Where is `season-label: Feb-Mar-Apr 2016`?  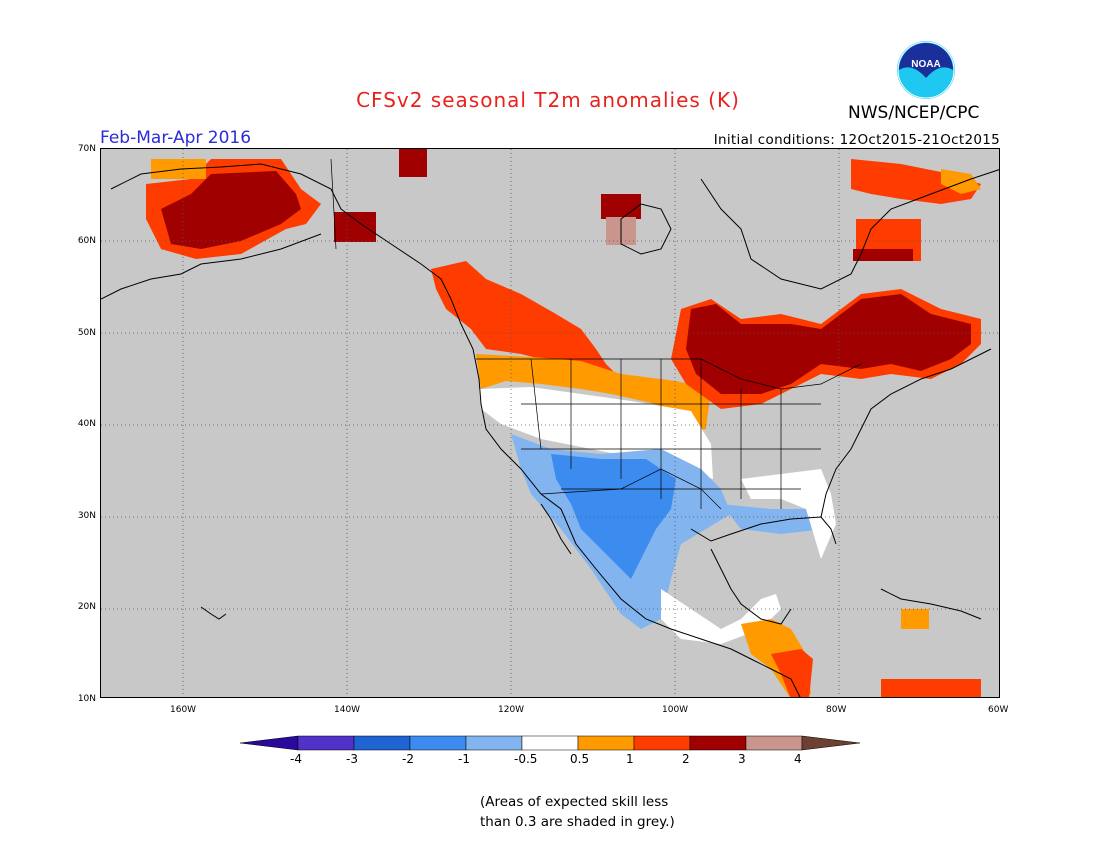
season-label: Feb-Mar-Apr 2016 is located at coordinates (176, 138).